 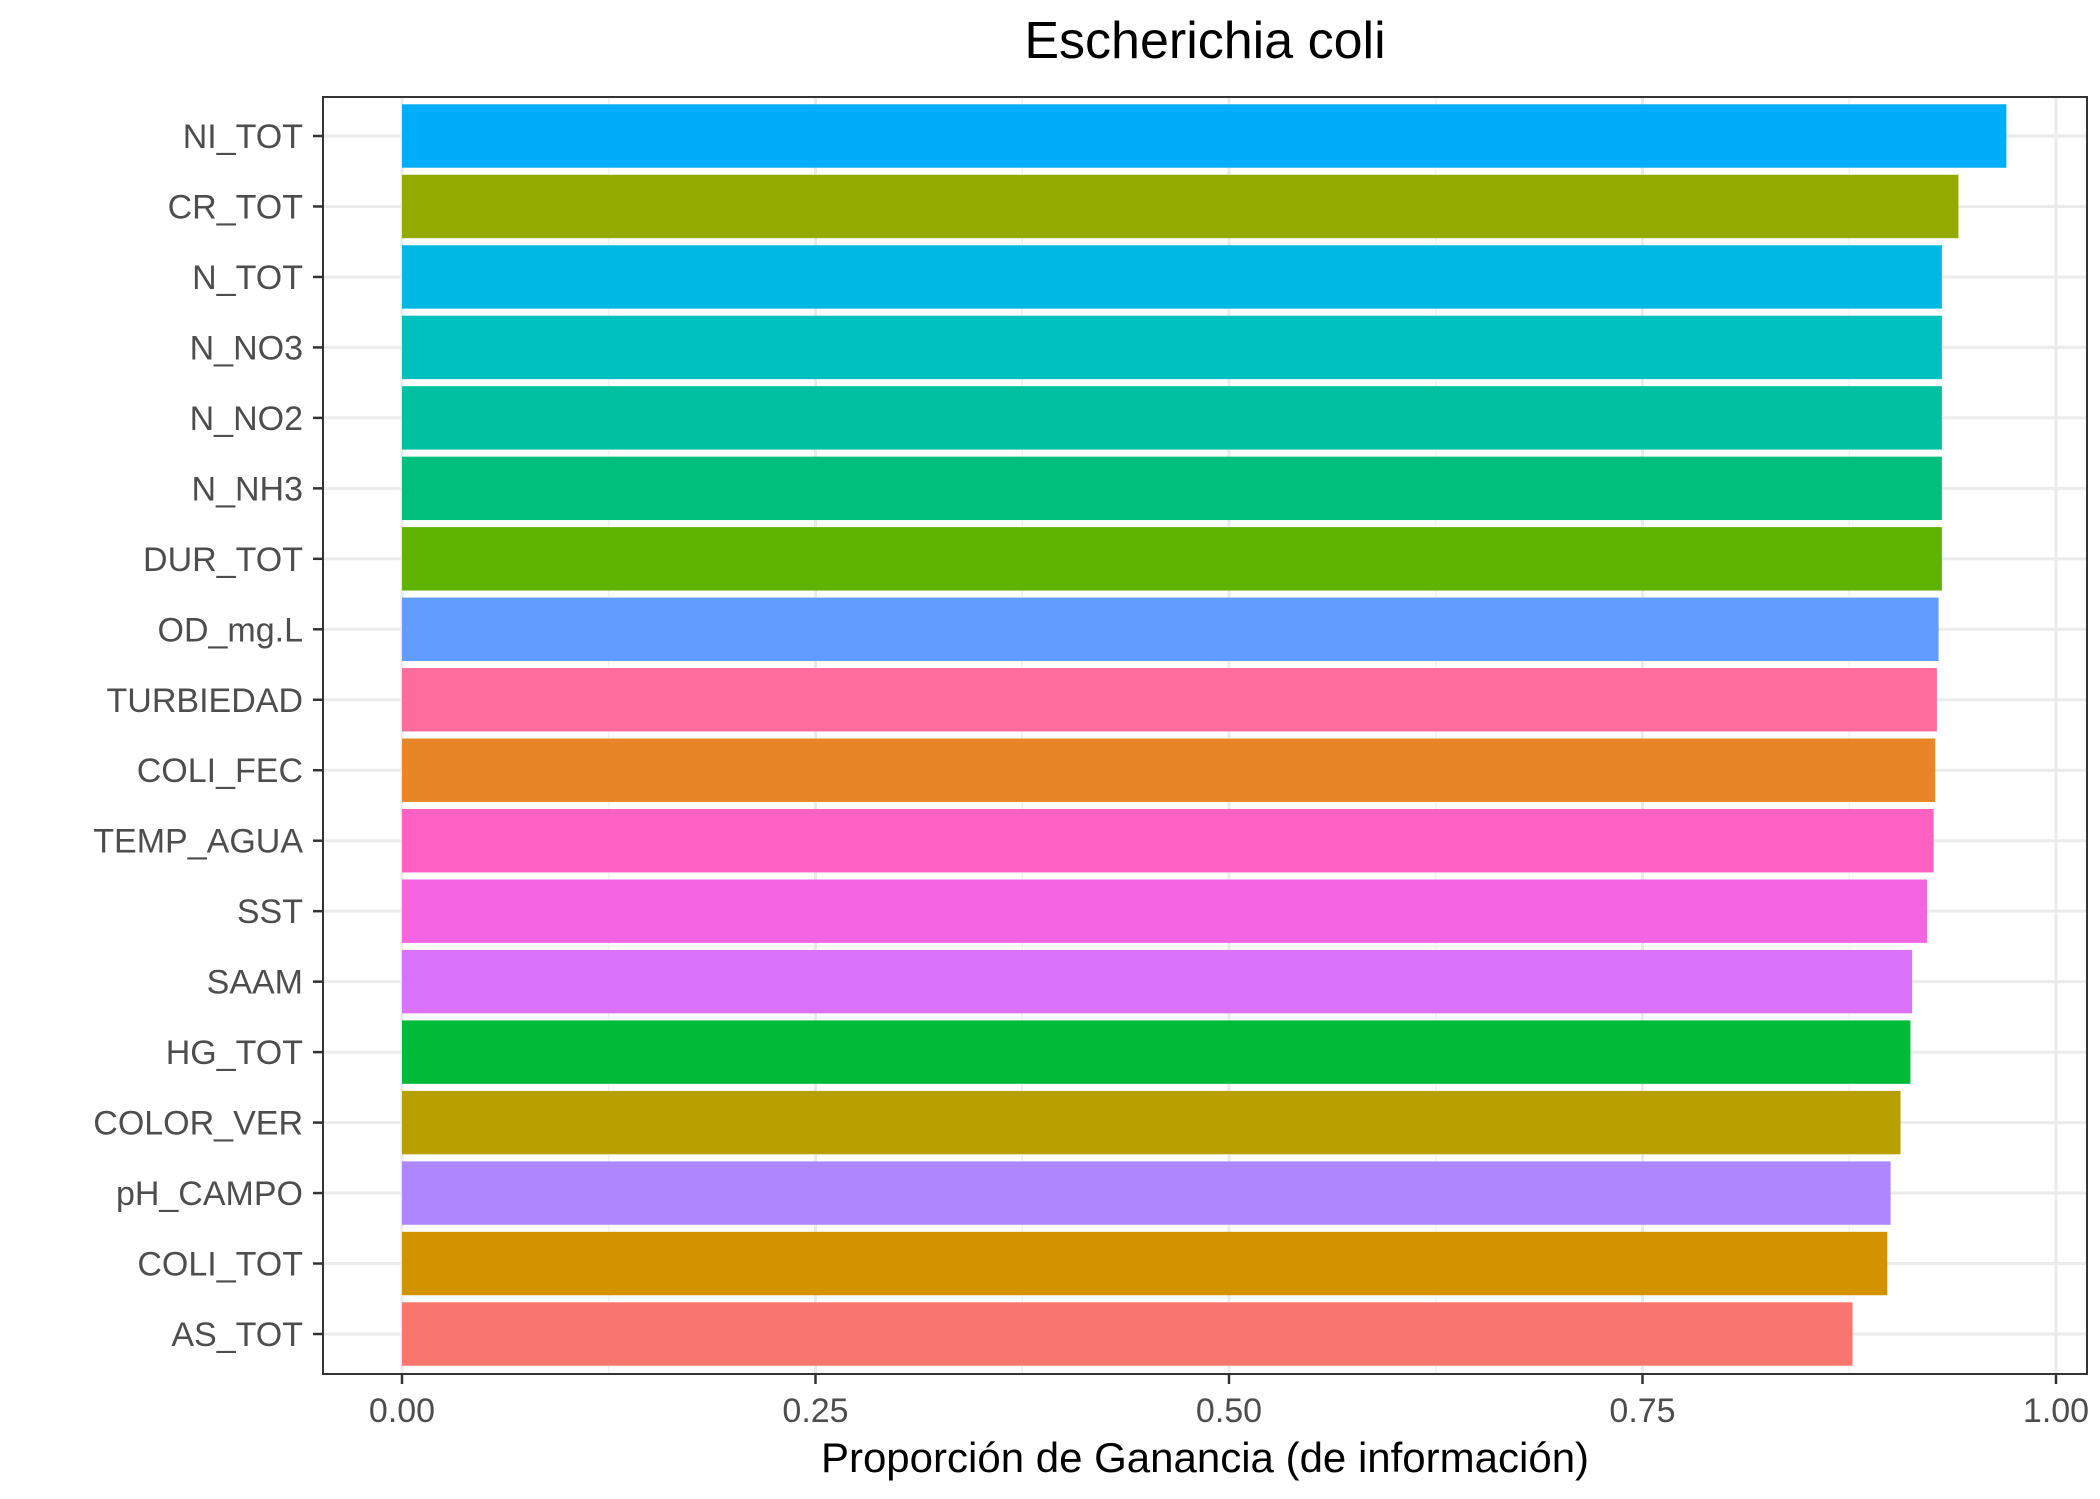 I want to click on x-tick-label: 1.00, so click(x=2056, y=1411).